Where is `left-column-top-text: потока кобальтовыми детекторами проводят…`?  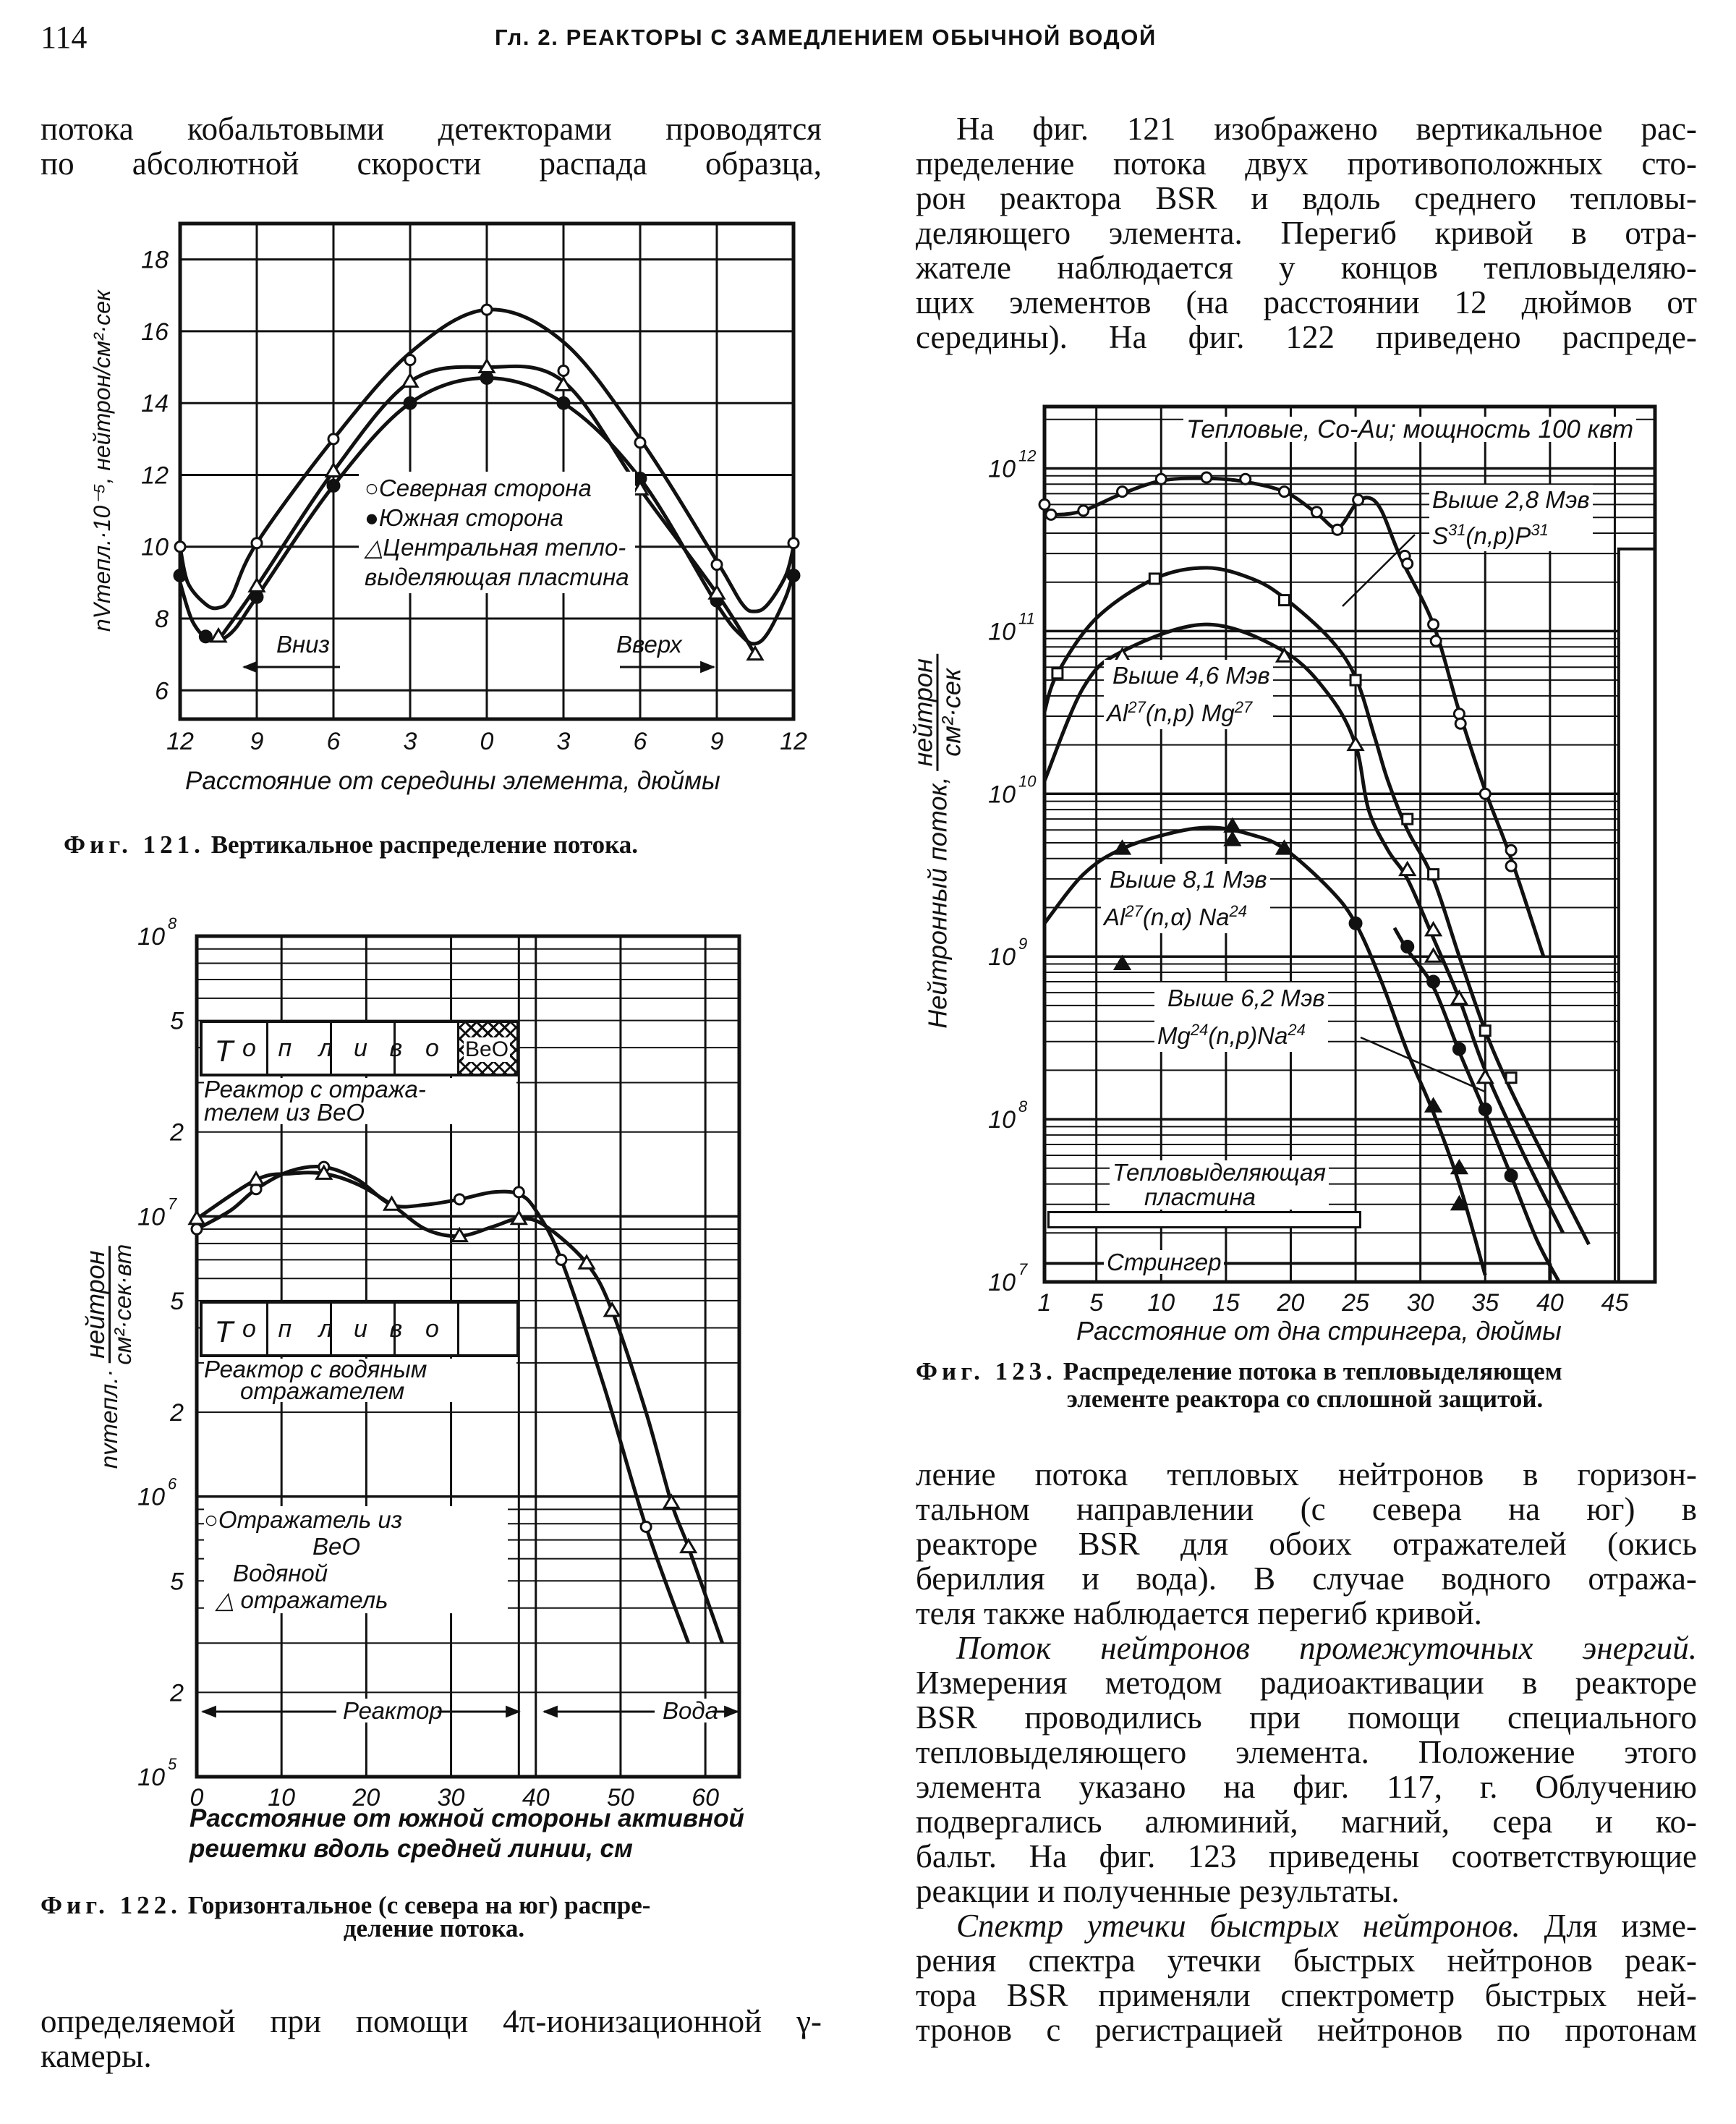
left-column-top-text: потока кобальтовыми детекторами проводят… is located at coordinates (432, 146).